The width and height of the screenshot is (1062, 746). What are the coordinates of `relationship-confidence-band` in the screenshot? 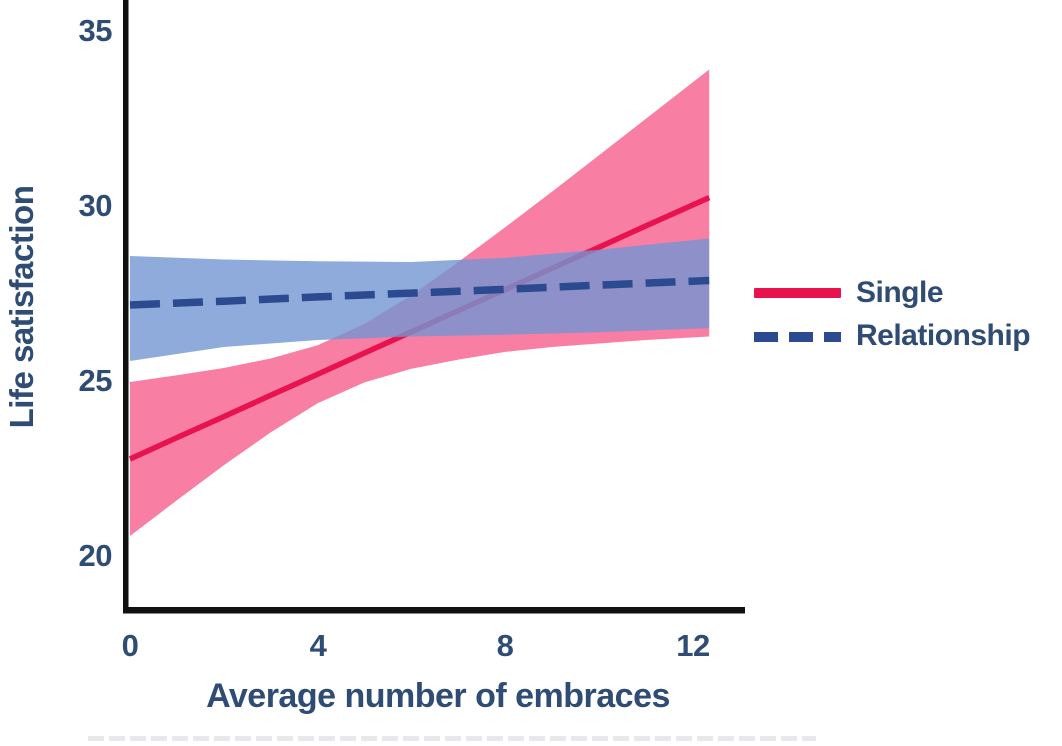 It's located at (420, 299).